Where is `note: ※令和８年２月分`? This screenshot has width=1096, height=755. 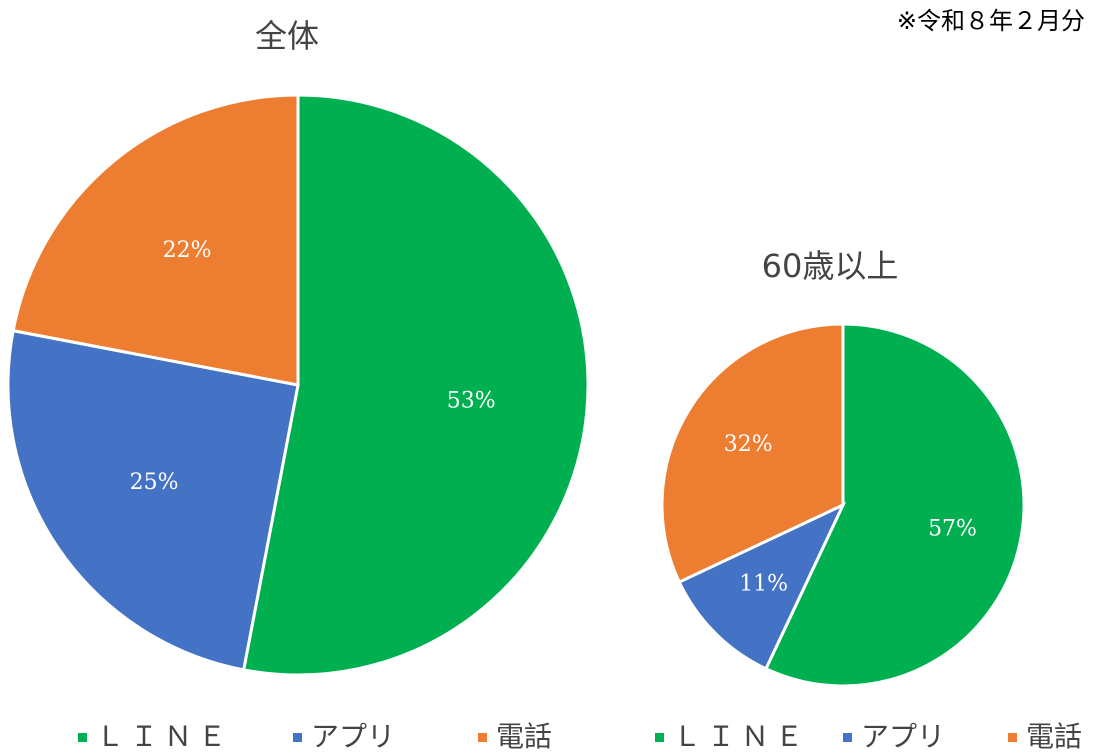
note: ※令和８年２月分 is located at coordinates (991, 21).